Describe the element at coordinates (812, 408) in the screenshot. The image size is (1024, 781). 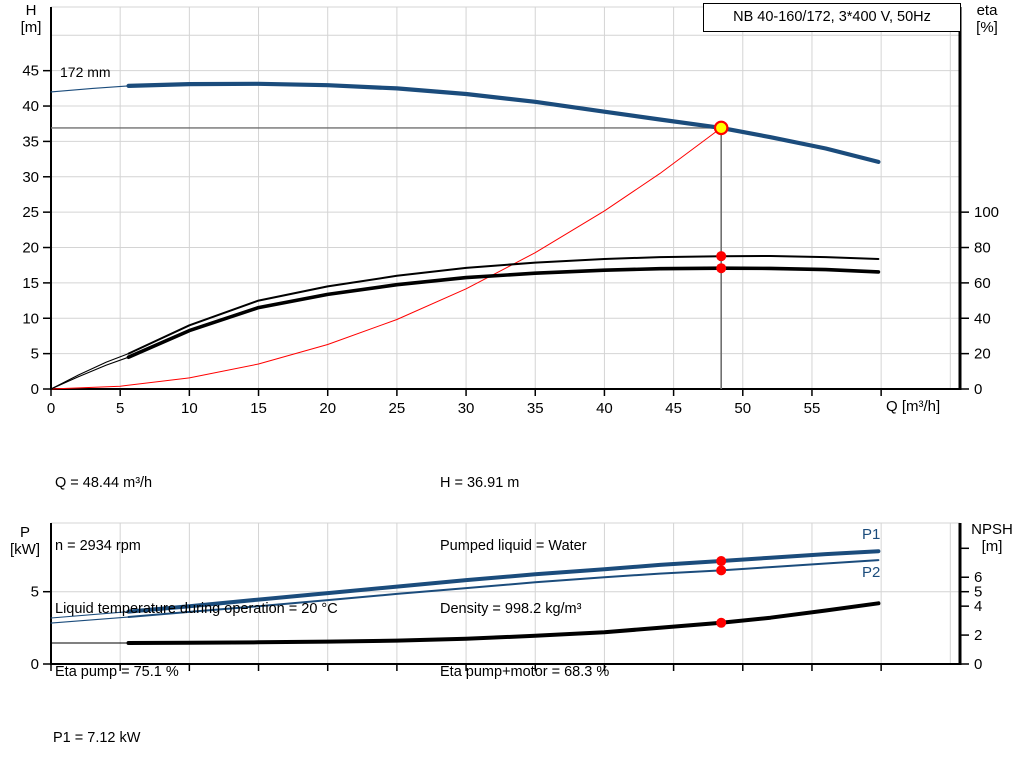
I see `x-tick-label: 55` at that location.